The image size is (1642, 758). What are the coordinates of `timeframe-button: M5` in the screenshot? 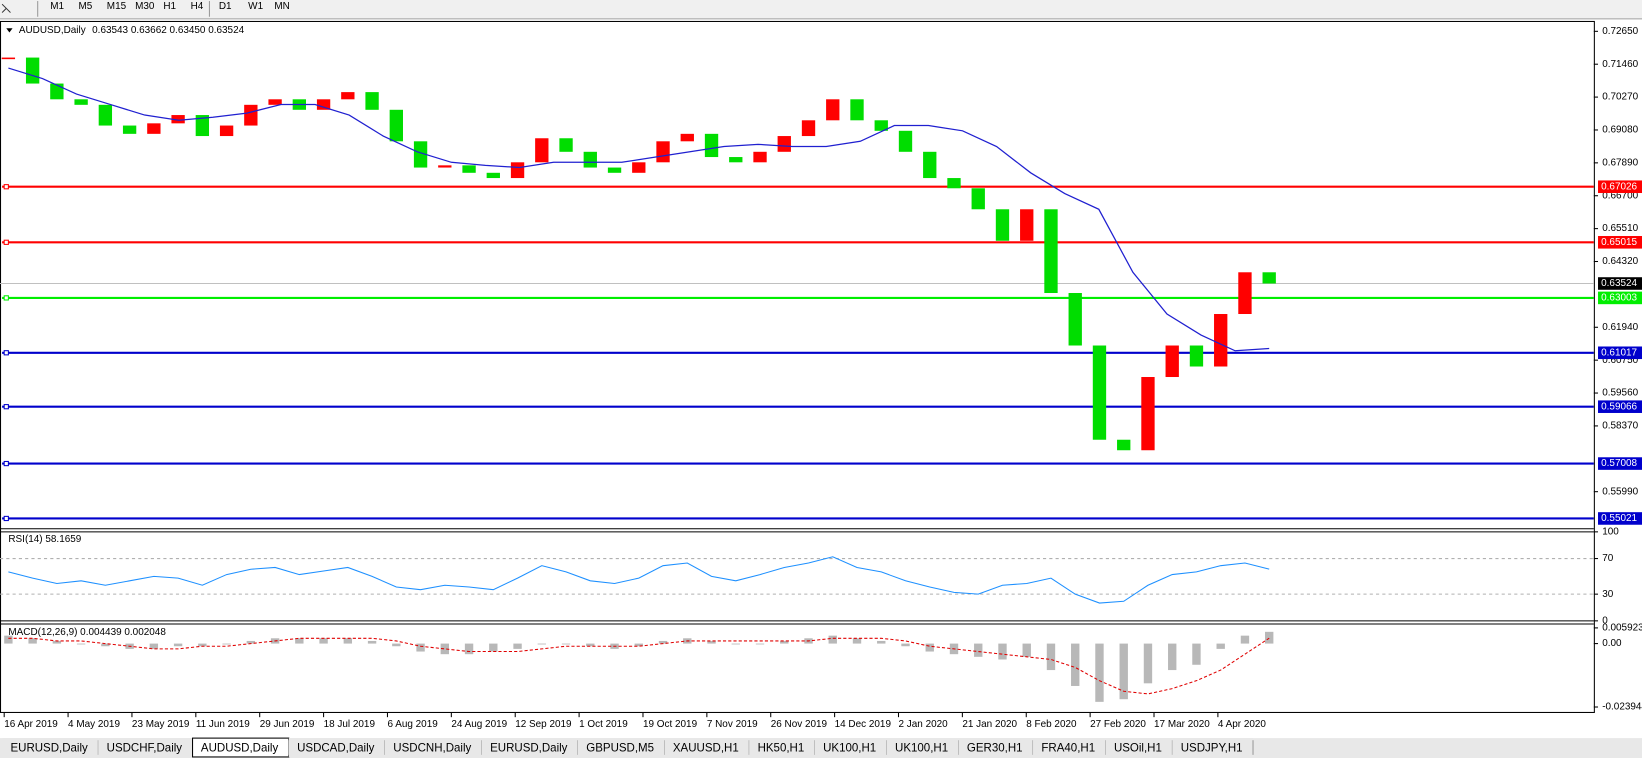 It's located at (86, 6).